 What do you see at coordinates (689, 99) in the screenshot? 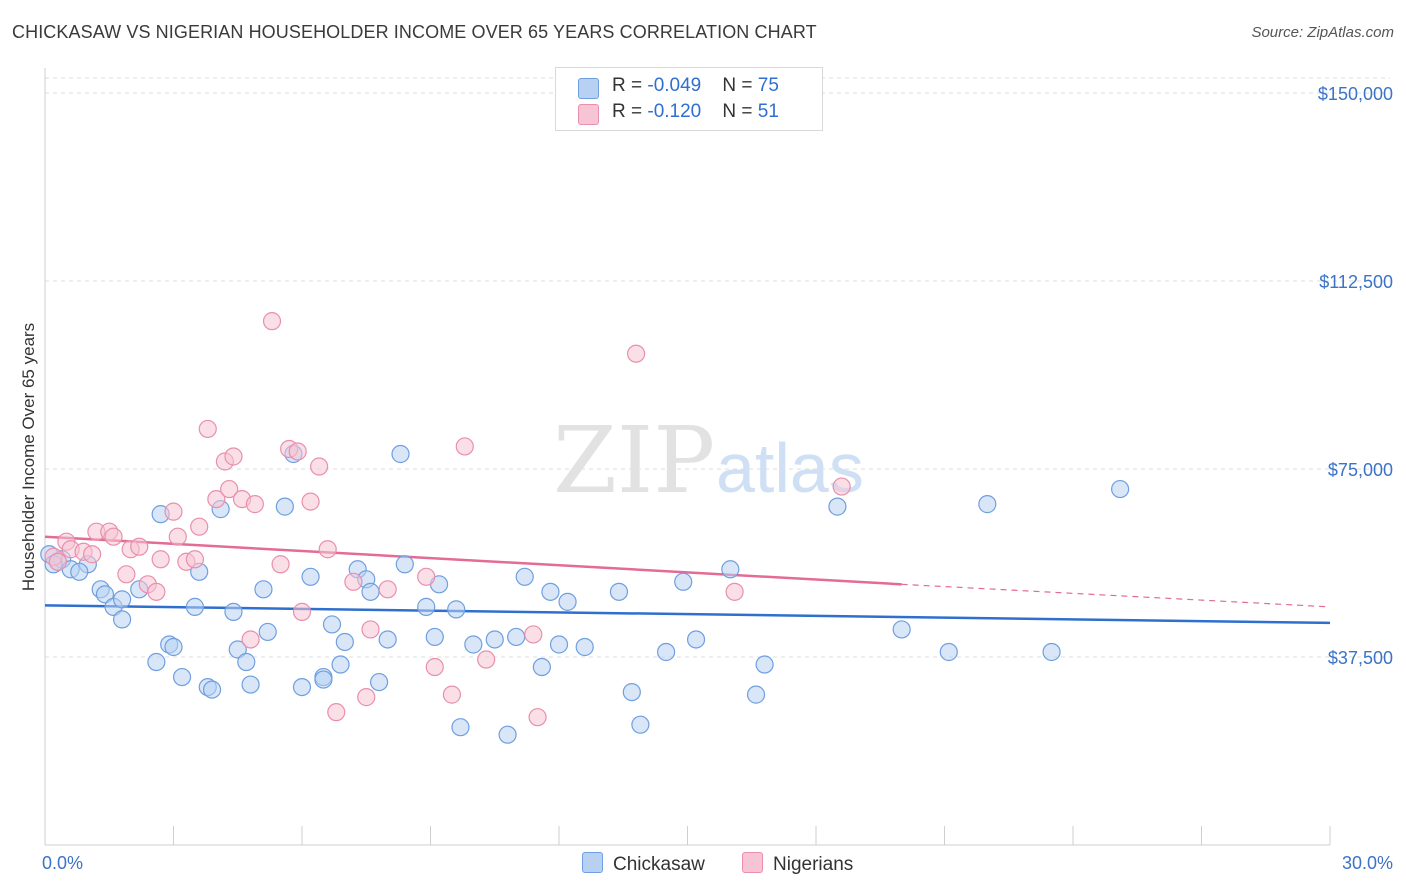
I see `correlation-legend: R = -0.049 N = 75 R = -0.120 N = 51` at bounding box center [689, 99].